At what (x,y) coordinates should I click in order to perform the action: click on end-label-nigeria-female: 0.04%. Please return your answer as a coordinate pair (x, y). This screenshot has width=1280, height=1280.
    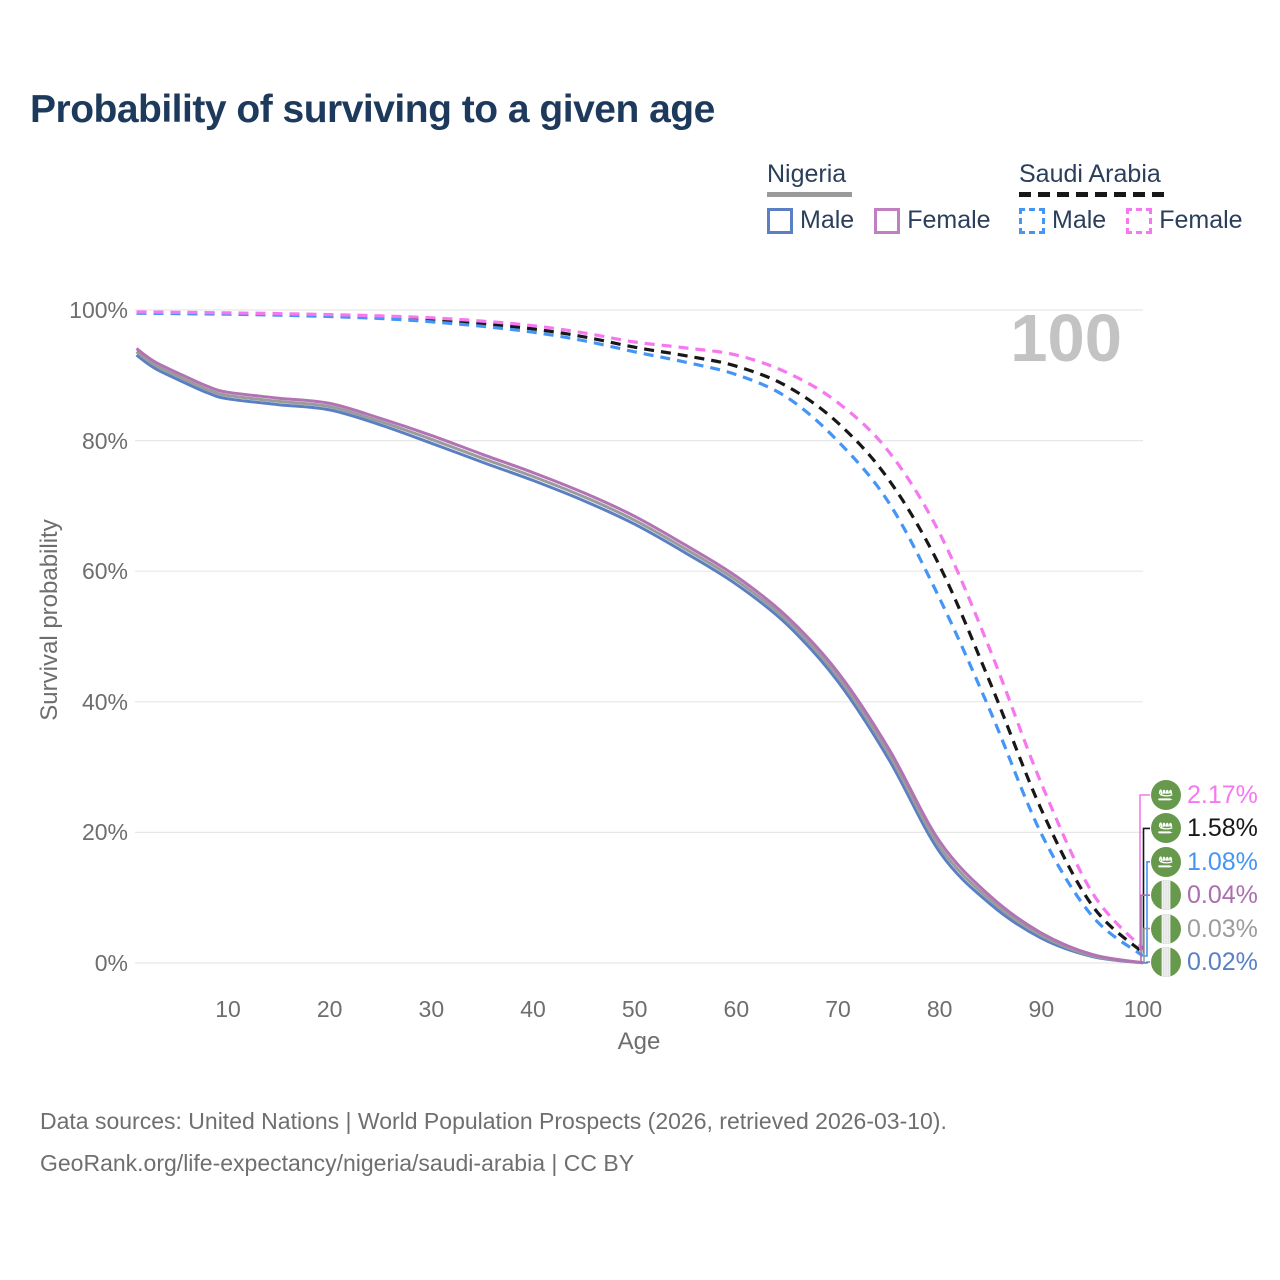
    Looking at the image, I should click on (1204, 895).